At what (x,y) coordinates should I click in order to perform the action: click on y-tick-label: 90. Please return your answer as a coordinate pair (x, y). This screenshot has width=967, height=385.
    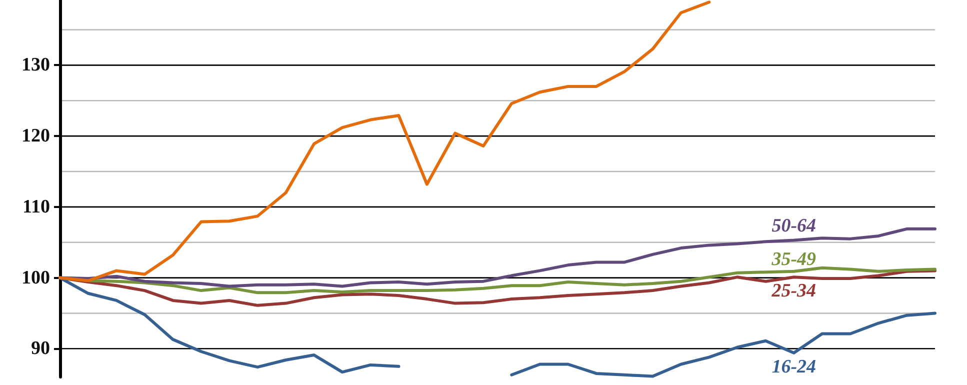
    Looking at the image, I should click on (40, 349).